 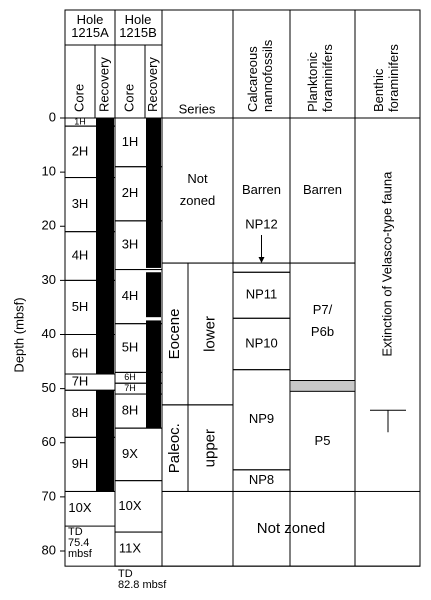 What do you see at coordinates (378, 90) in the screenshot?
I see `benthic-header: Benthic` at bounding box center [378, 90].